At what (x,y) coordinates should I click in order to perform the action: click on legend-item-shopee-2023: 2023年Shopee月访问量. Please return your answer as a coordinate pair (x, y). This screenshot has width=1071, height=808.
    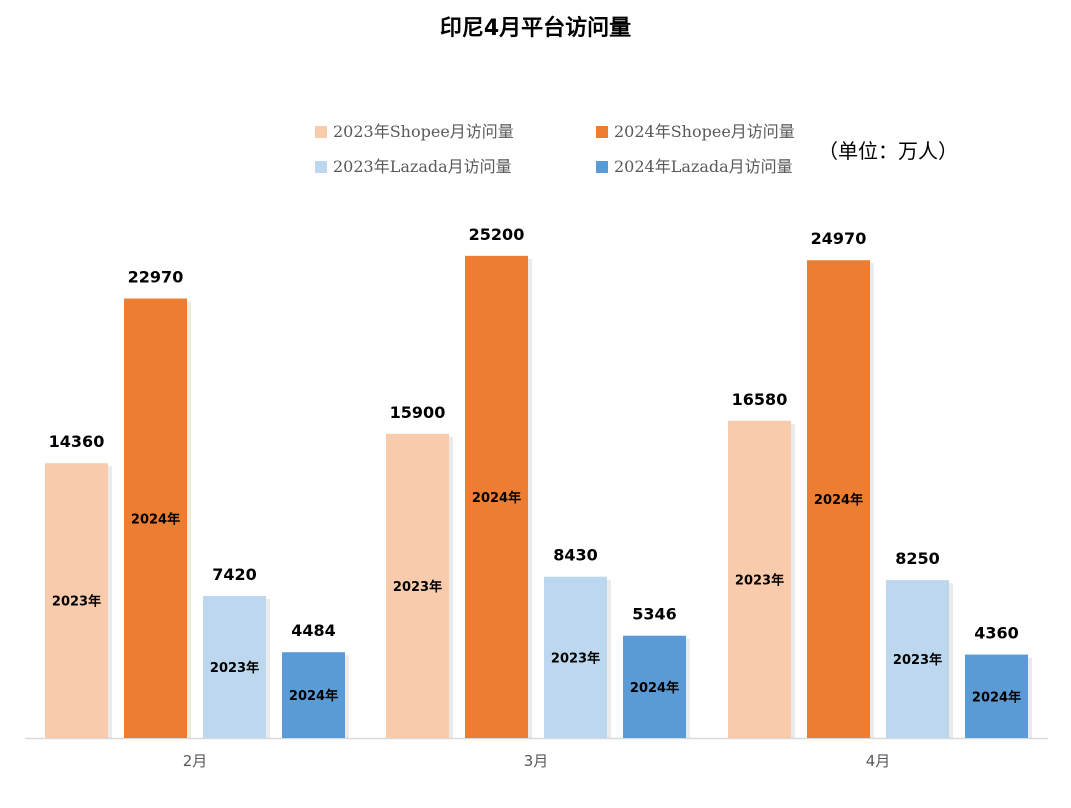
    Looking at the image, I should click on (414, 130).